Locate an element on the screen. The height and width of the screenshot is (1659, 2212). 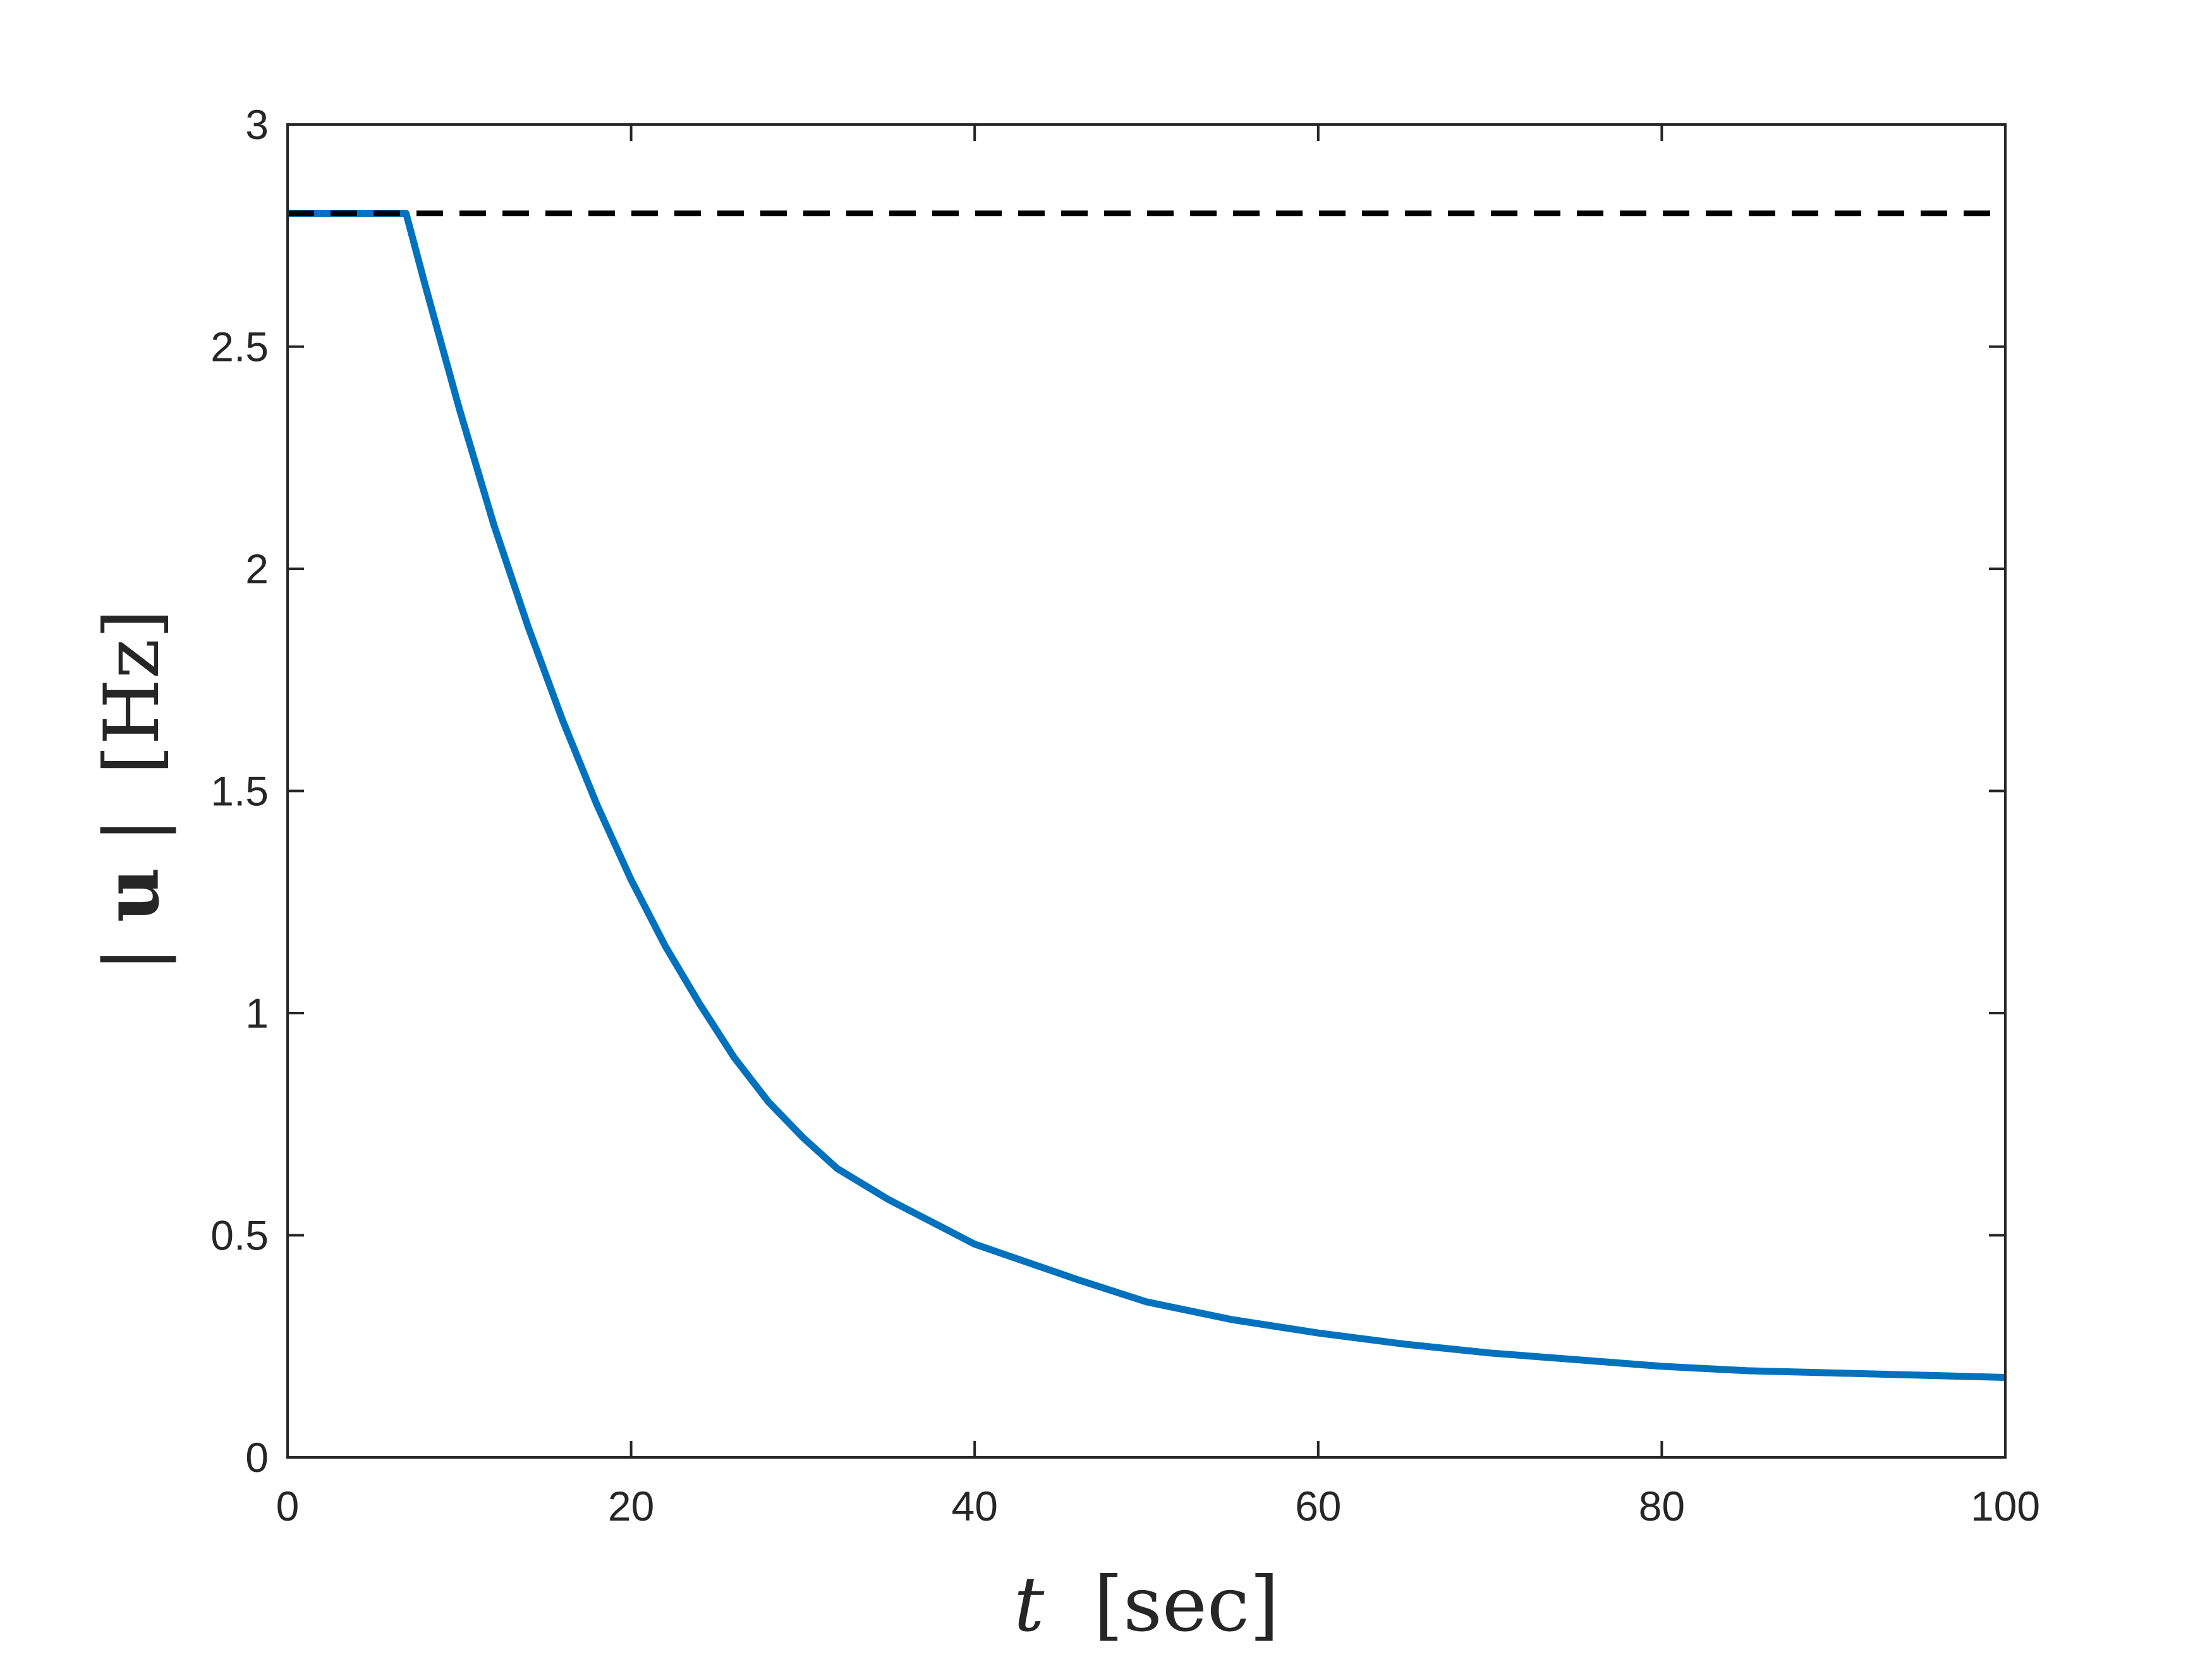
x-axis-title: t [sec] is located at coordinates (1146, 1605).